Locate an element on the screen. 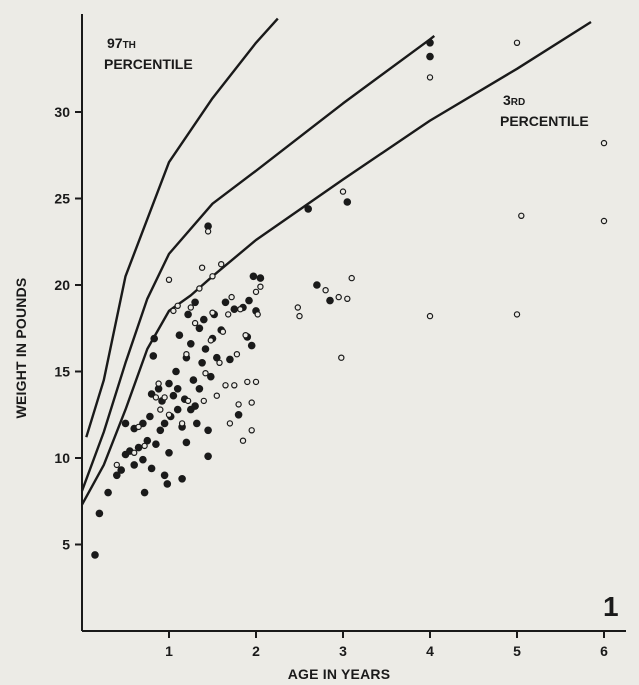  curve-label-97th-suffix: TH is located at coordinates (129, 45).